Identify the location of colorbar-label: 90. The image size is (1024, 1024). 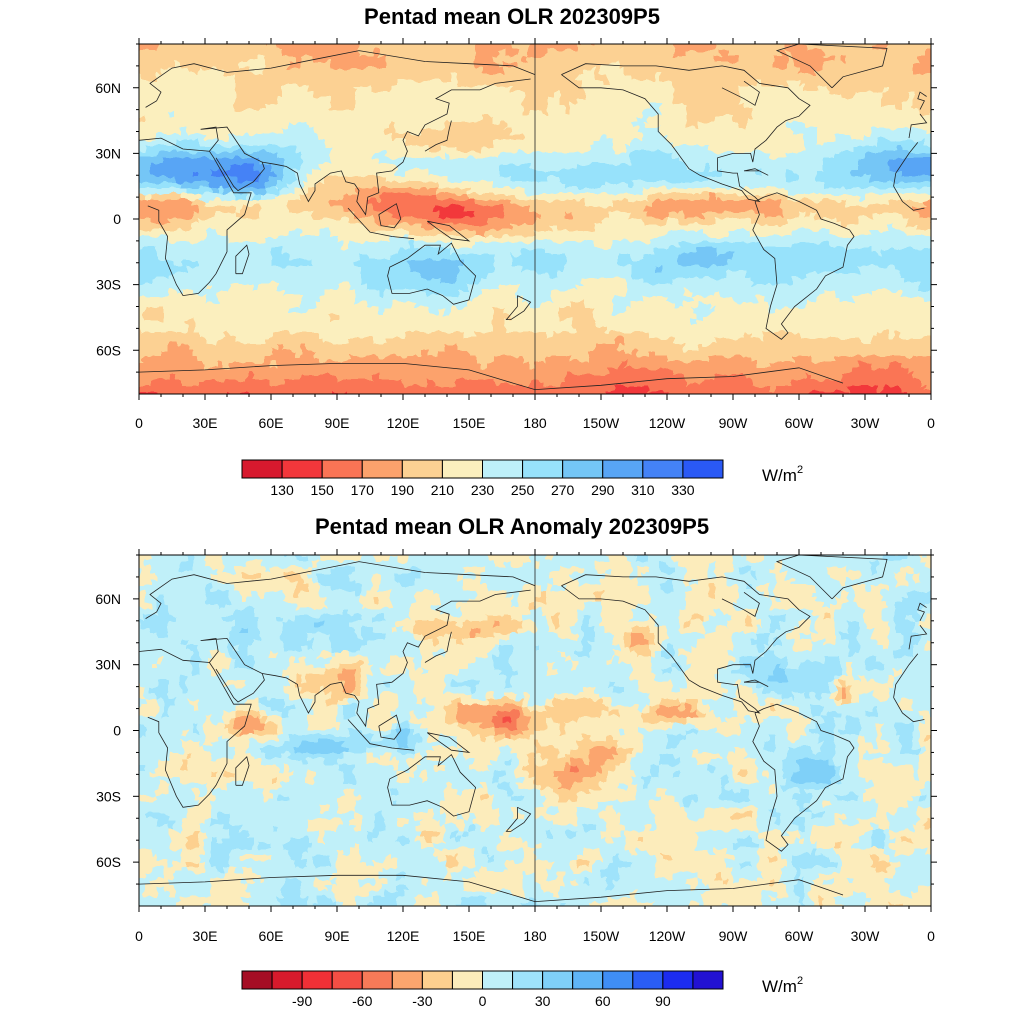
(663, 1001).